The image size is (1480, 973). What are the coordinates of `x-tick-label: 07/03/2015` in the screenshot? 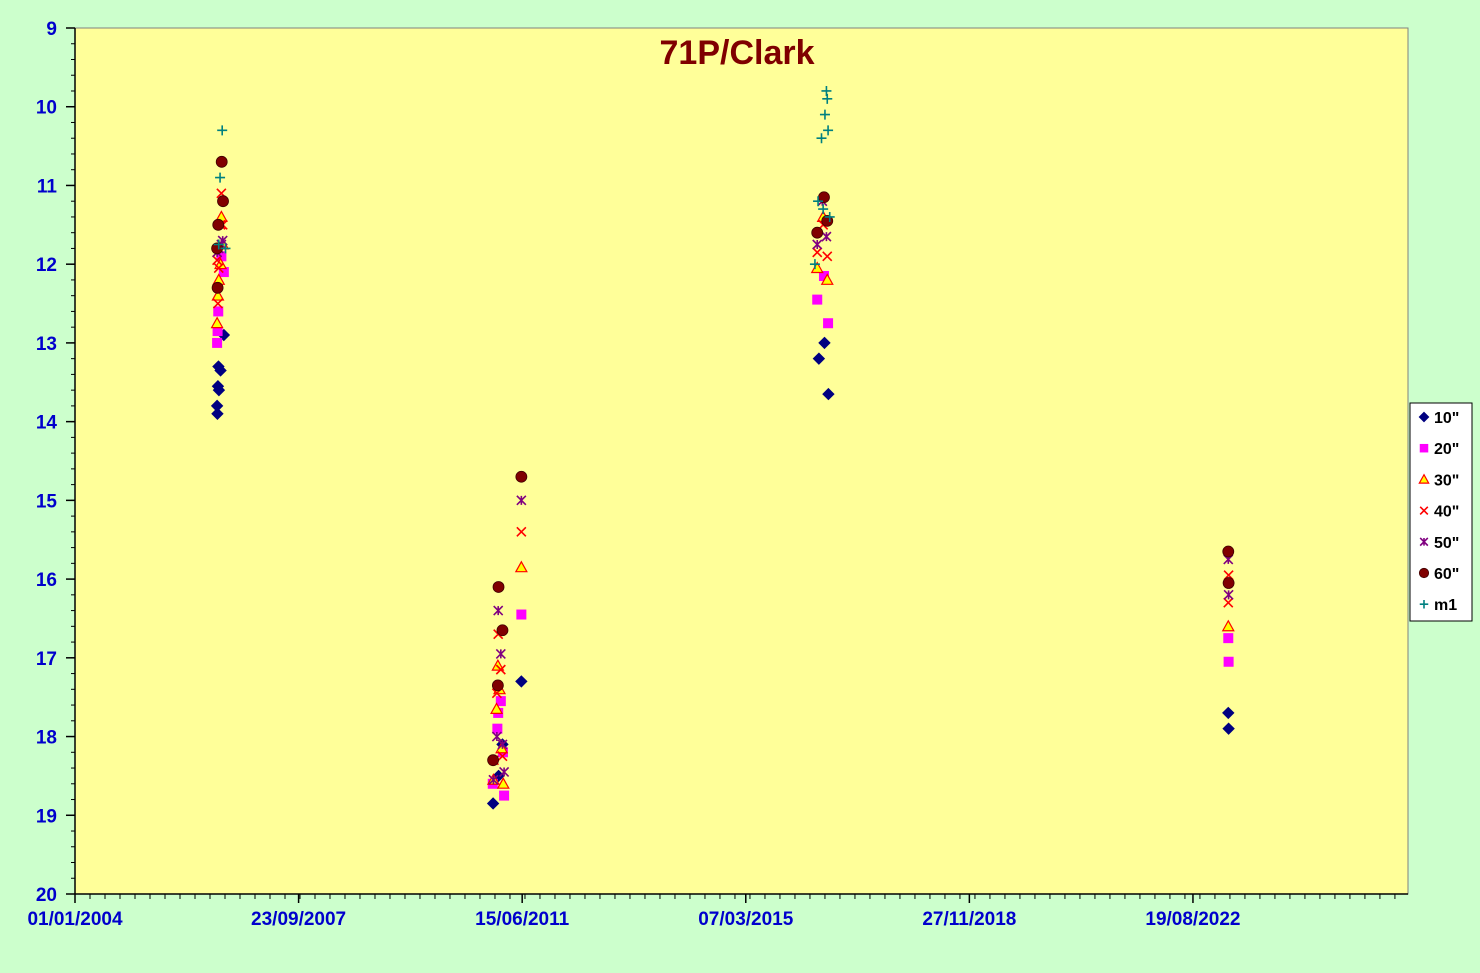 It's located at (746, 919).